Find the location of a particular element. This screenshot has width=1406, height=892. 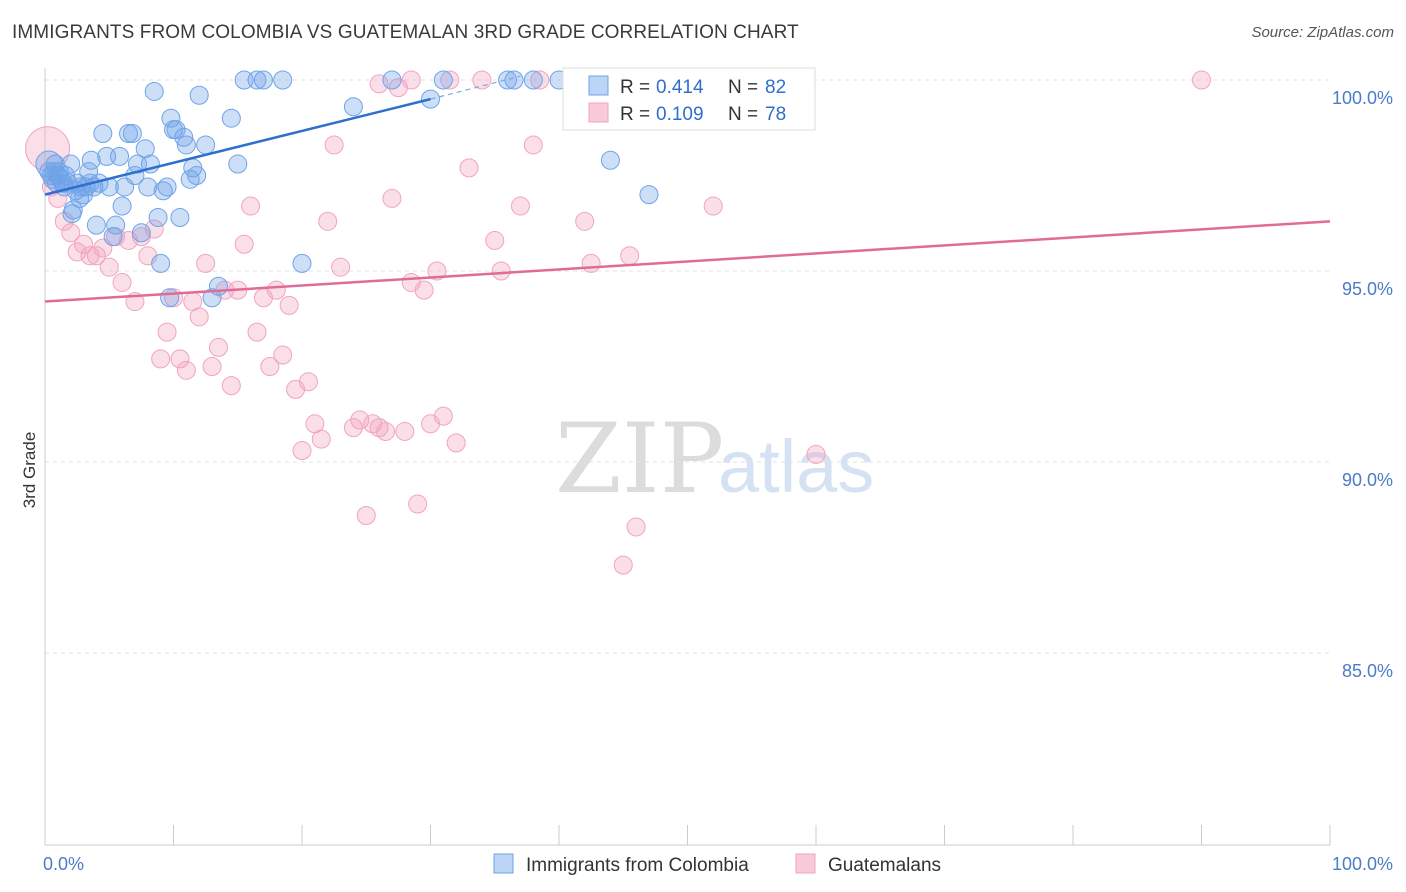

legend-n-label-guatemalan: N = is located at coordinates (743, 114).